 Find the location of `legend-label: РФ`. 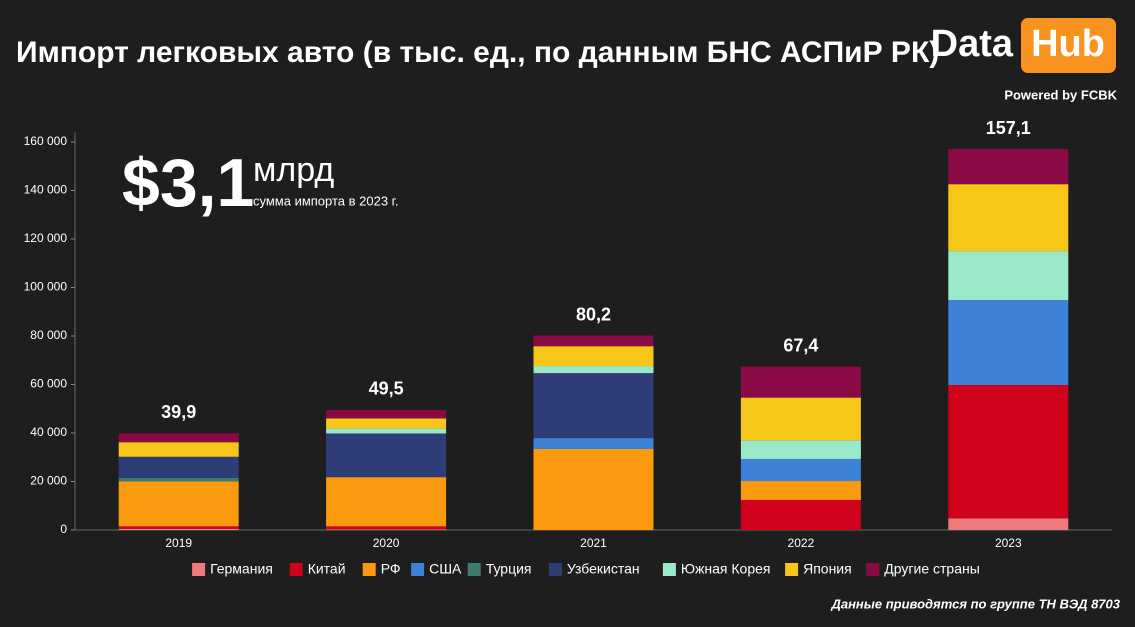

legend-label: РФ is located at coordinates (391, 569).